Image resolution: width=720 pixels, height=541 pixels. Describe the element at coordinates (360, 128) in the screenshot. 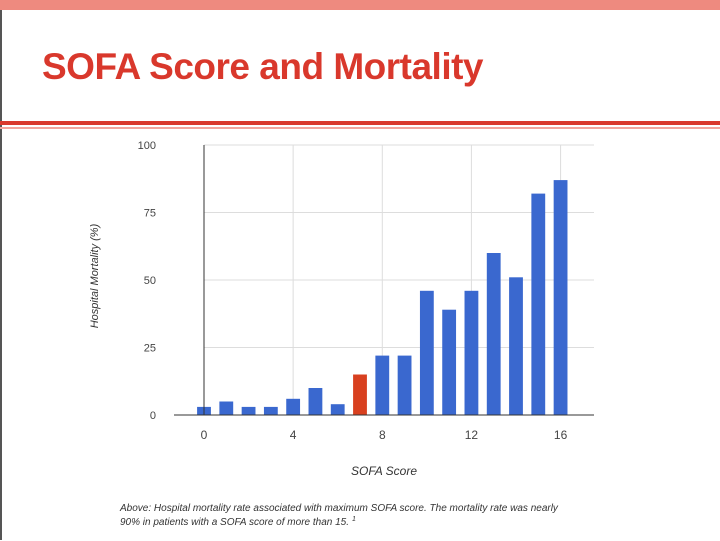

I see `title-underline-shadow` at that location.